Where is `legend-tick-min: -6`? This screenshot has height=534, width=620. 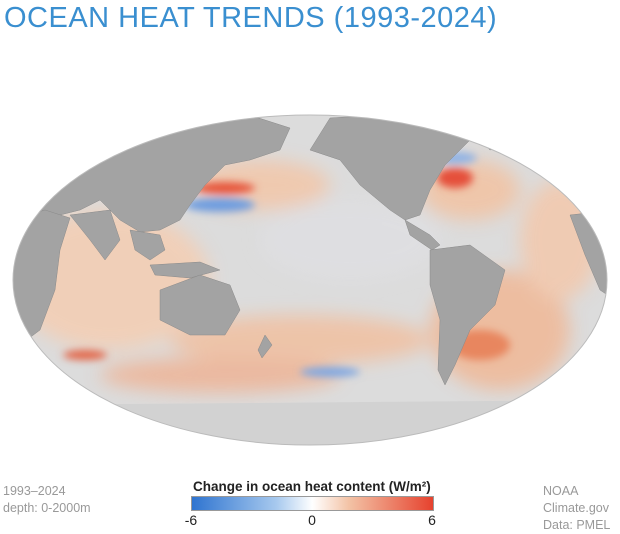
legend-tick-min: -6 is located at coordinates (191, 520).